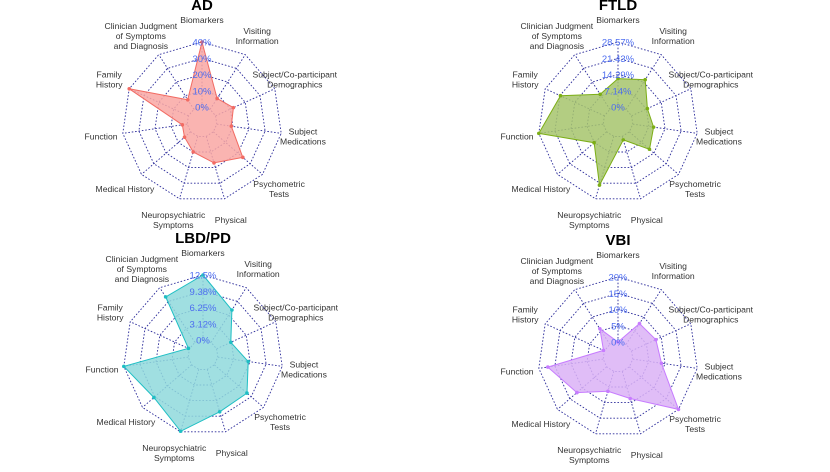 The height and width of the screenshot is (472, 830). Describe the element at coordinates (618, 59) in the screenshot. I see `tick-label: 21.43%` at that location.